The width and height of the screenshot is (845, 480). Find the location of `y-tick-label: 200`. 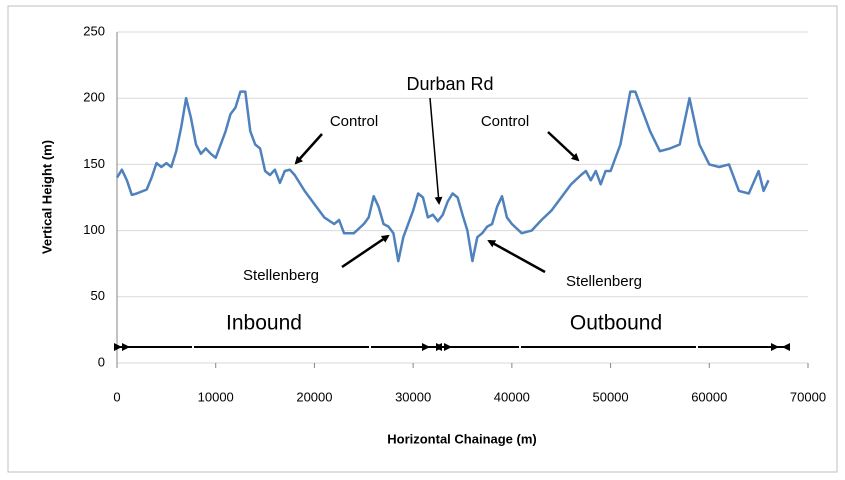

y-tick-label: 200 is located at coordinates (94, 97).